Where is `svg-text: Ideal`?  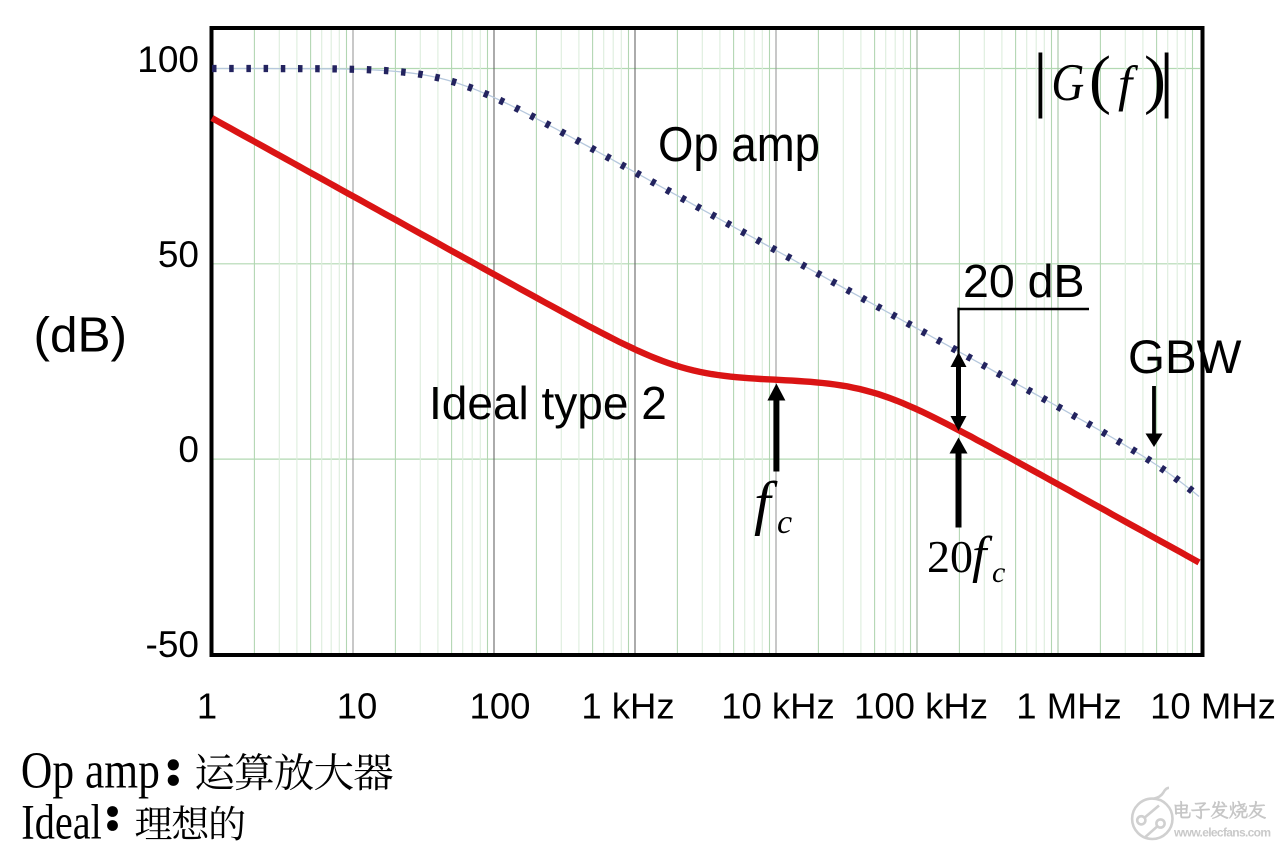 svg-text: Ideal is located at coordinates (61, 820).